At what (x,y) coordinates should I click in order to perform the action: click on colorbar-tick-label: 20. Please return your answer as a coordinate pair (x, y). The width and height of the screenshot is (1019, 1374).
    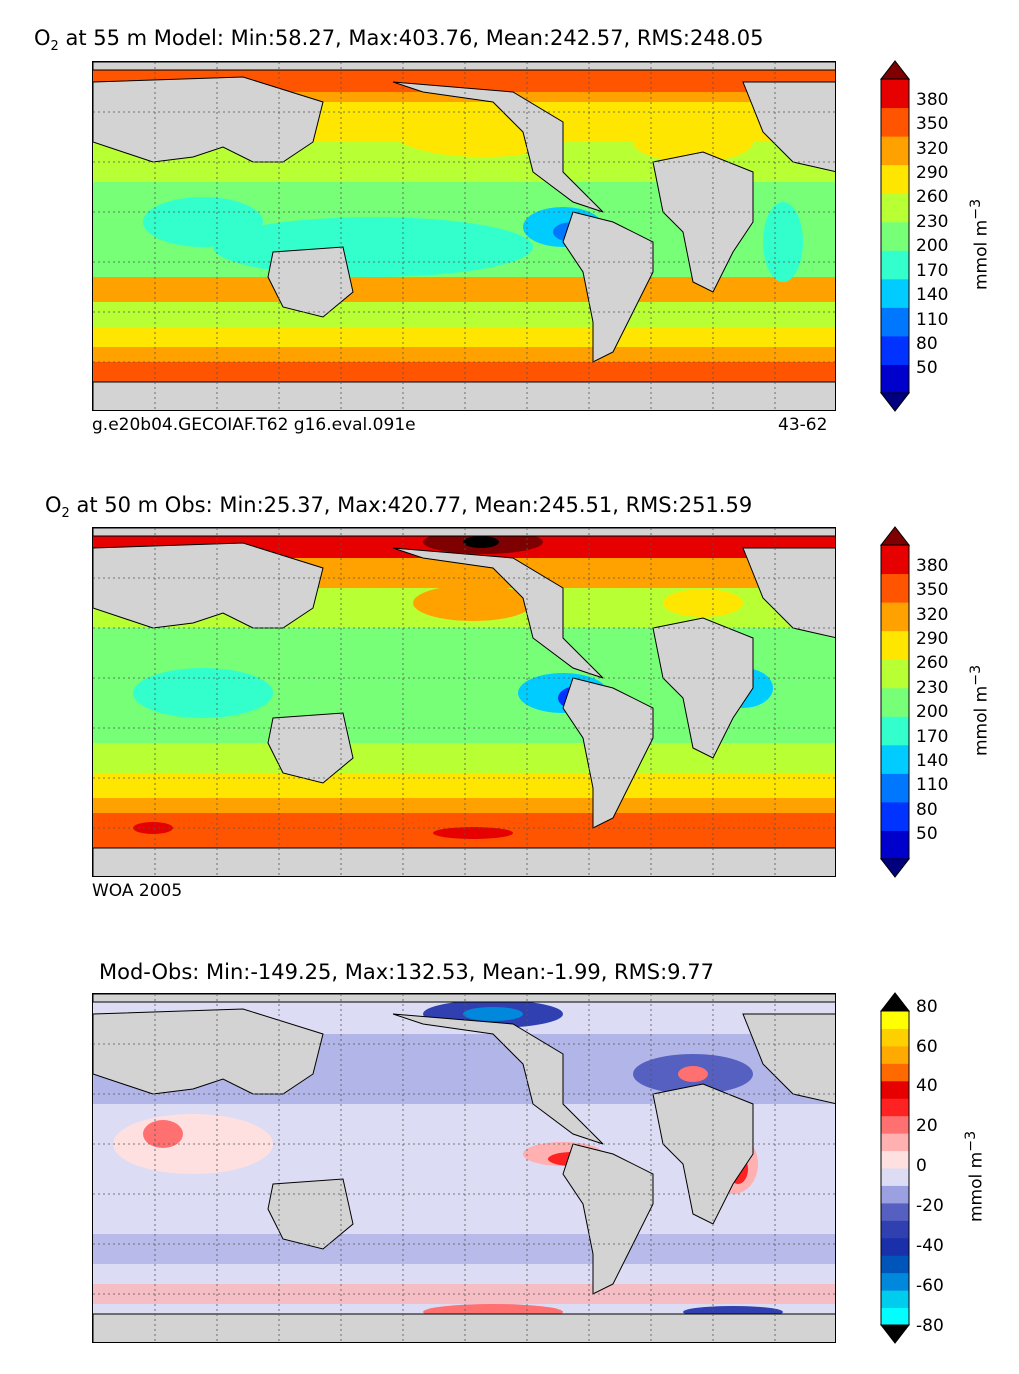
    Looking at the image, I should click on (927, 1126).